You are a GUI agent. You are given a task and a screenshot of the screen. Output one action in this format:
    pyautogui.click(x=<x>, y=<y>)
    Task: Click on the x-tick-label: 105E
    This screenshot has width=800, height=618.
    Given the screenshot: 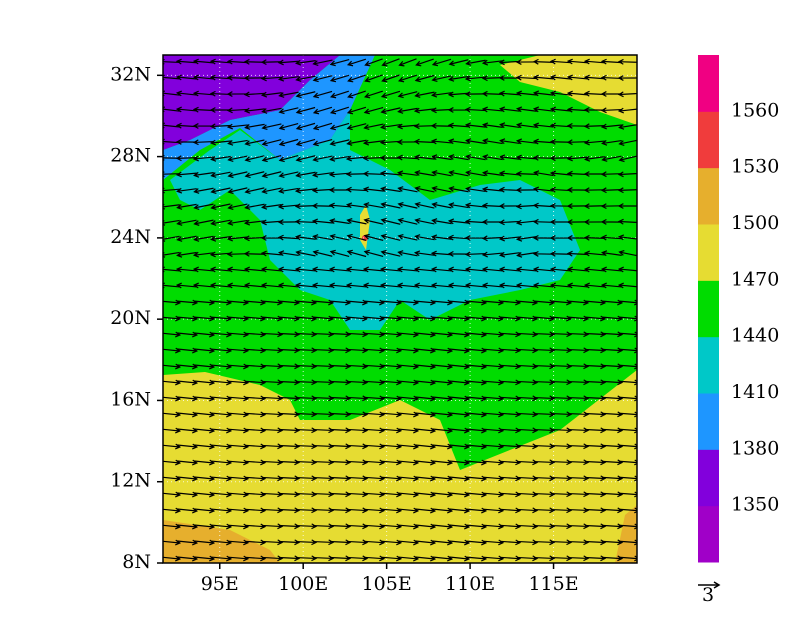 What is the action you would take?
    pyautogui.click(x=387, y=584)
    